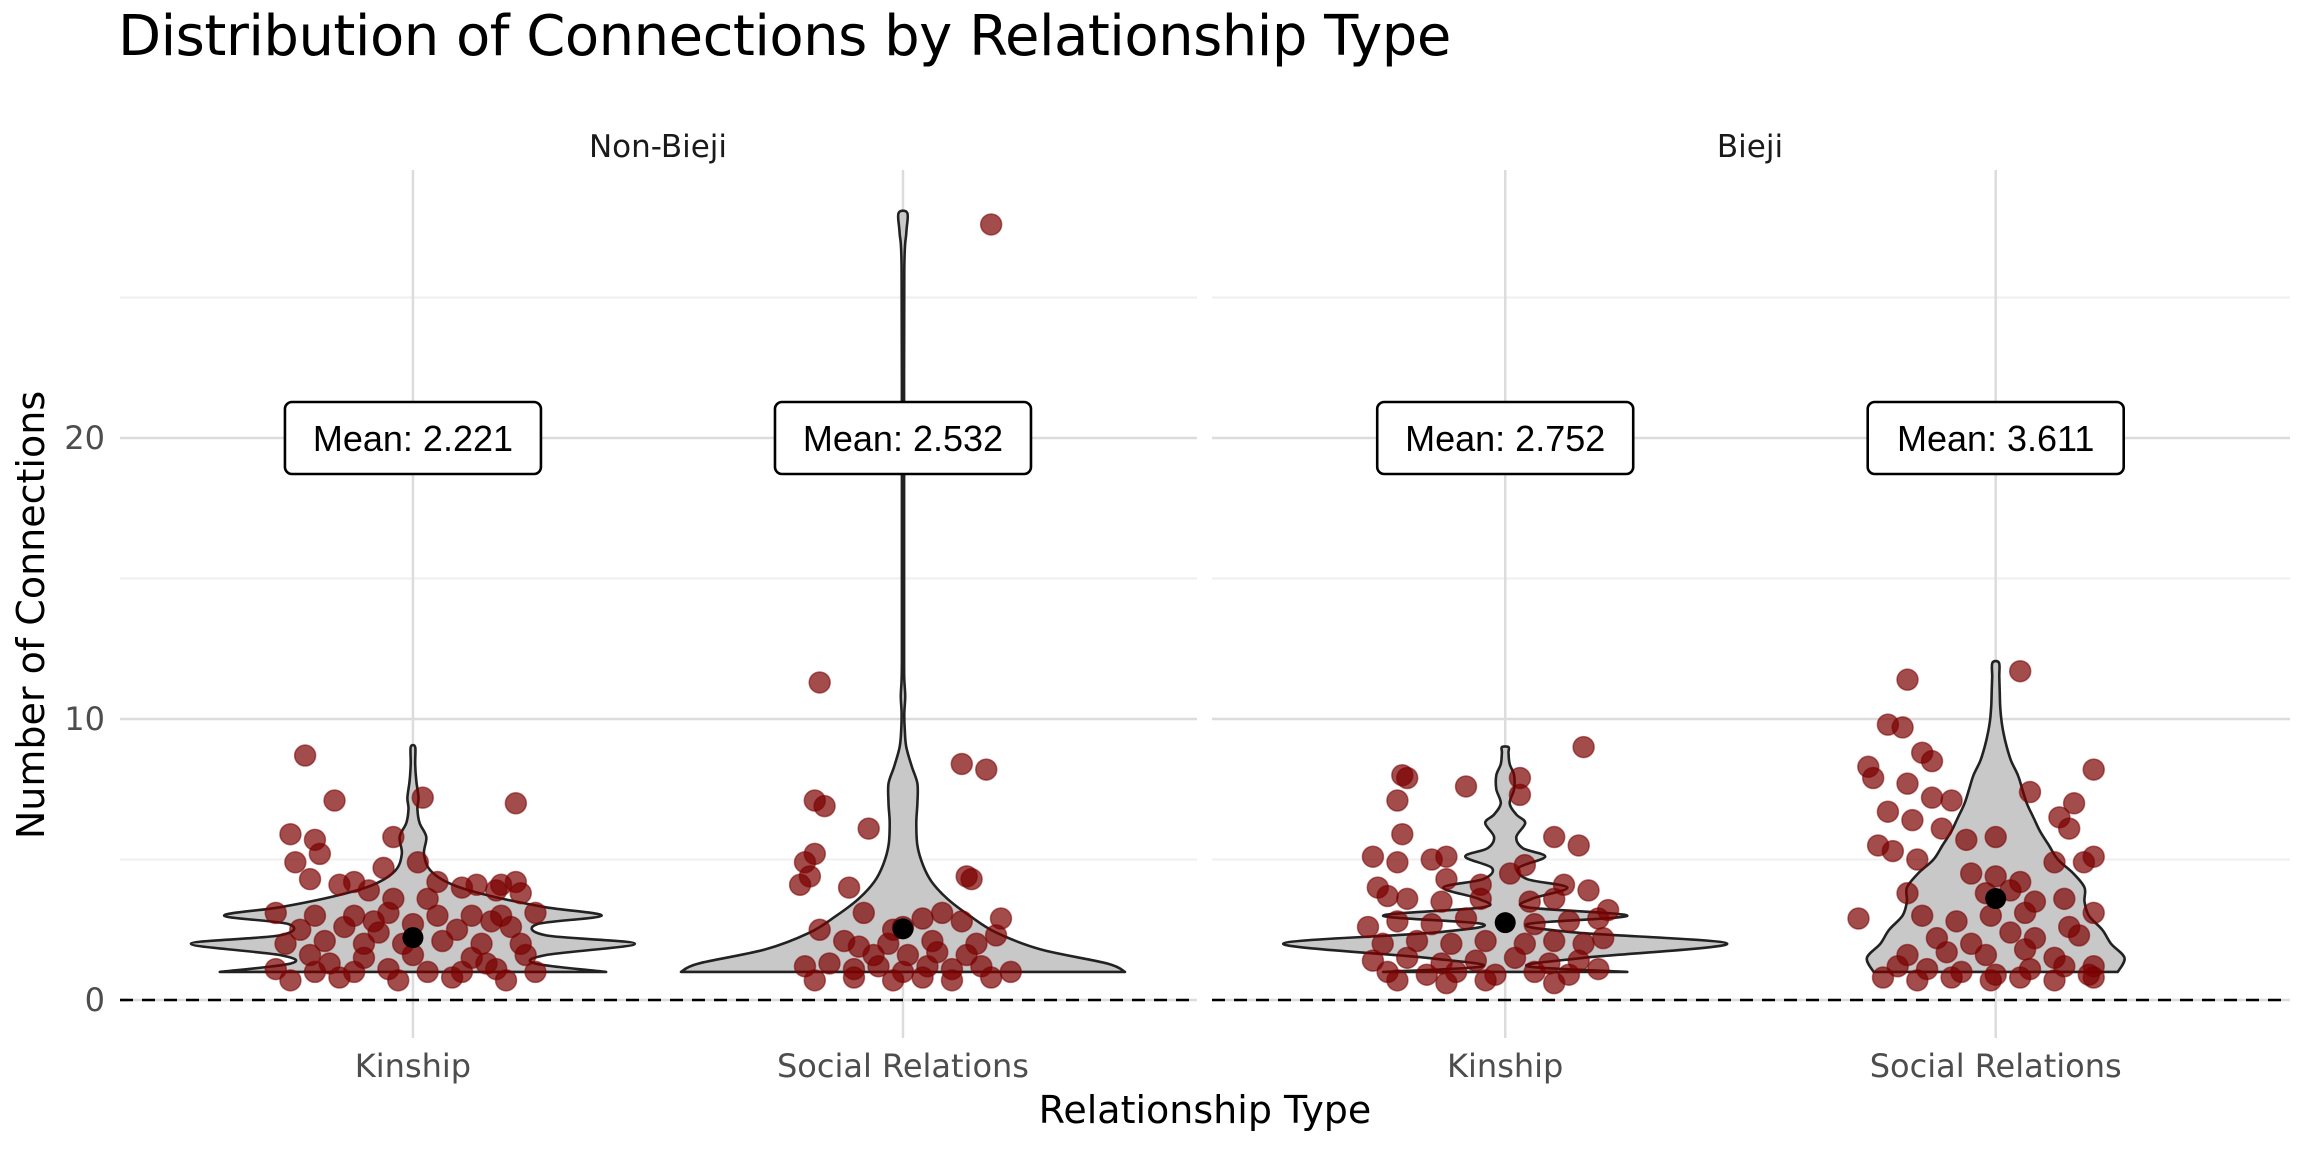 Image resolution: width=2304 pixels, height=1152 pixels. I want to click on facet-strip-label: Non-Bieji, so click(658, 147).